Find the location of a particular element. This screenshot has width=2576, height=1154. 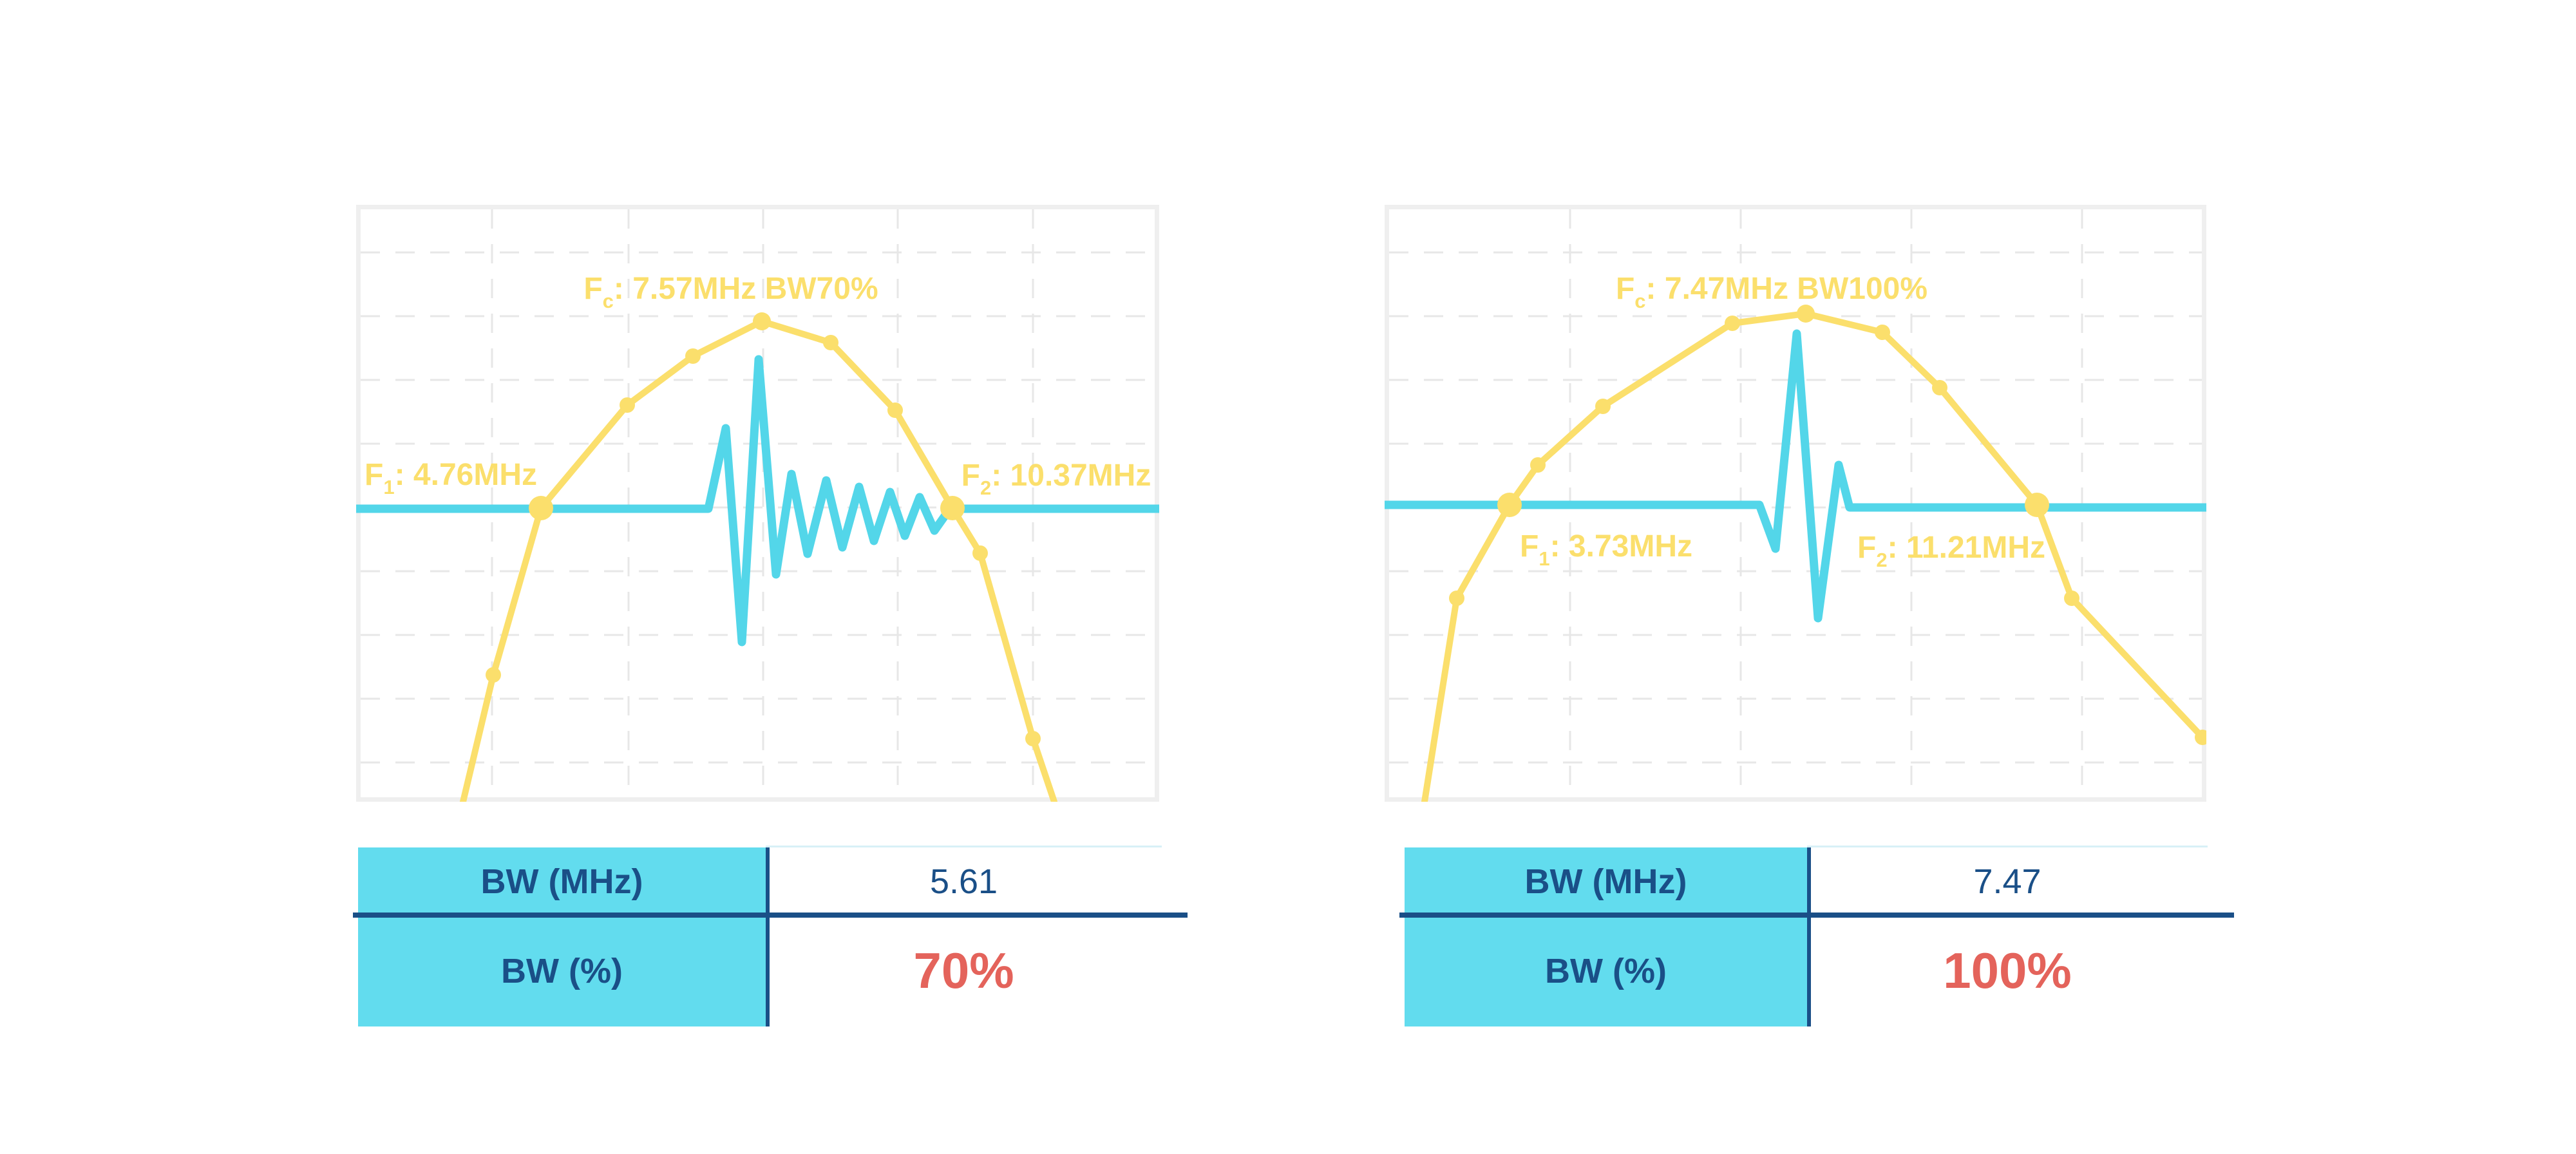

bw-mhz-value: 7.47 is located at coordinates (2007, 881).